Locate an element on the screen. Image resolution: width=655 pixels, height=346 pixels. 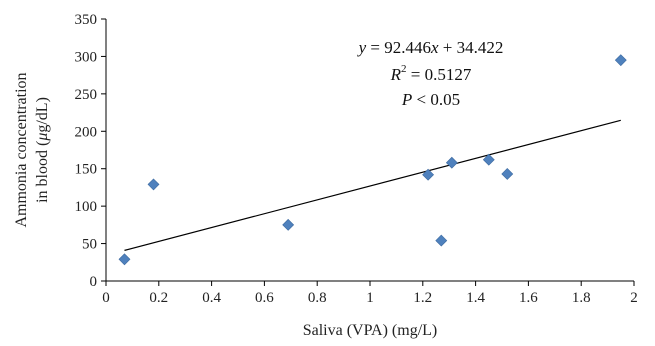
y-axis-title: Ammonia concentration in blood (μg/dL) is located at coordinates (32, 149).